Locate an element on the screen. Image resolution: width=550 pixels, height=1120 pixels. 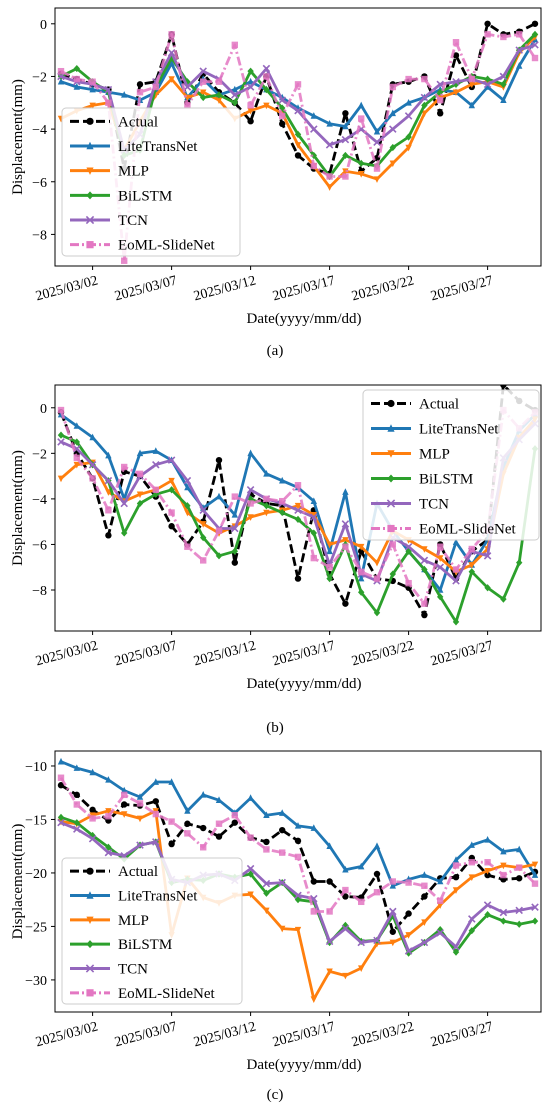
x-tick-label: 2025/03/07 is located at coordinates (145, 288).